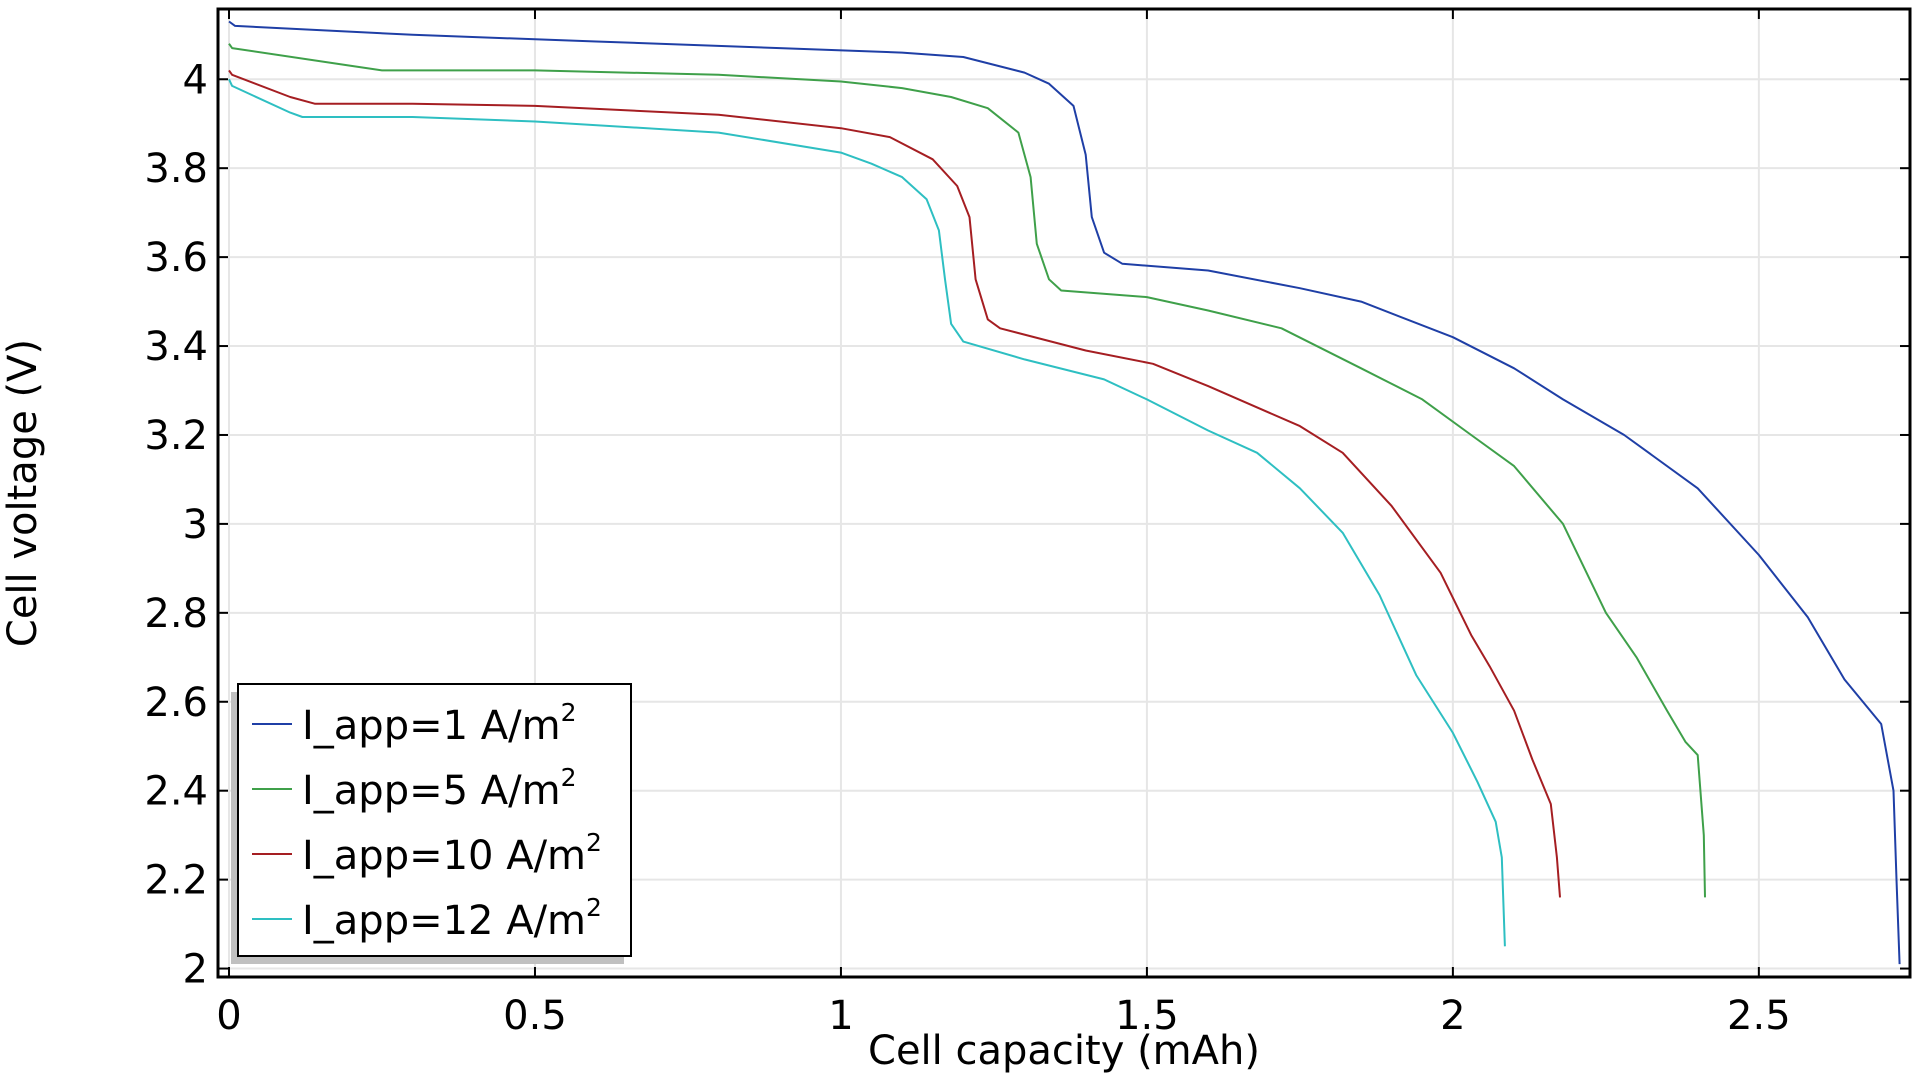  I want to click on x-tick-label: 1, so click(840, 1016).